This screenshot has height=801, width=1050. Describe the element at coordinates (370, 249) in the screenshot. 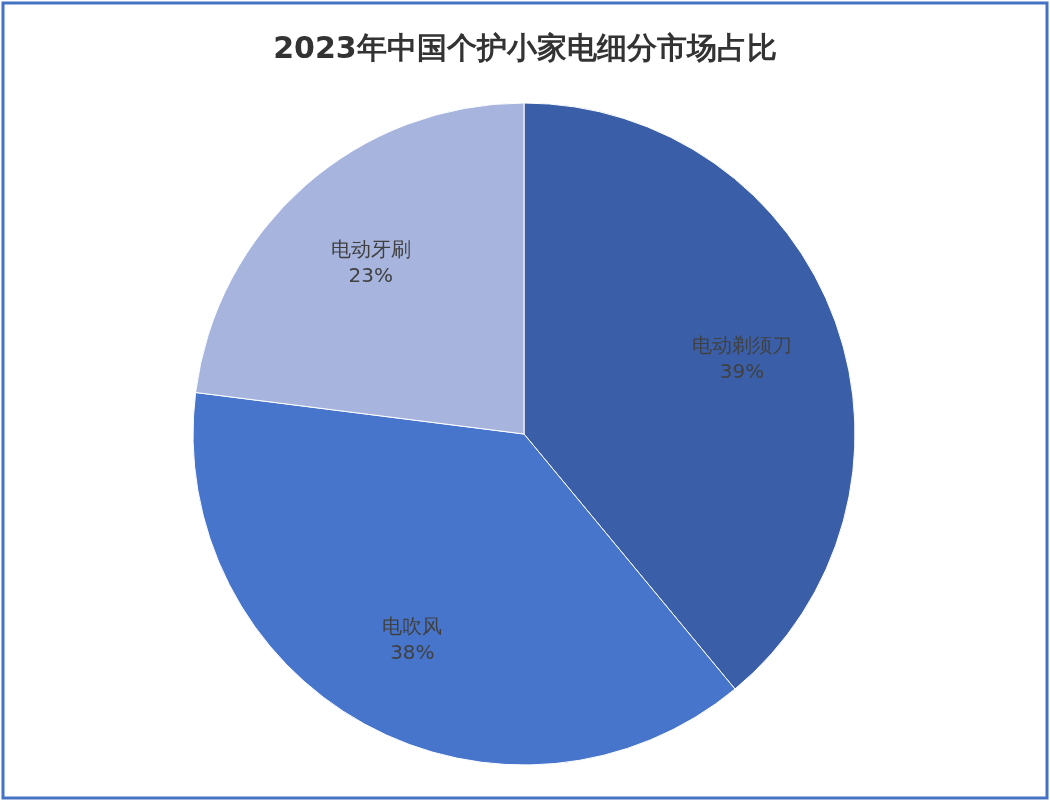

I see `slice-label: 电动牙刷` at that location.